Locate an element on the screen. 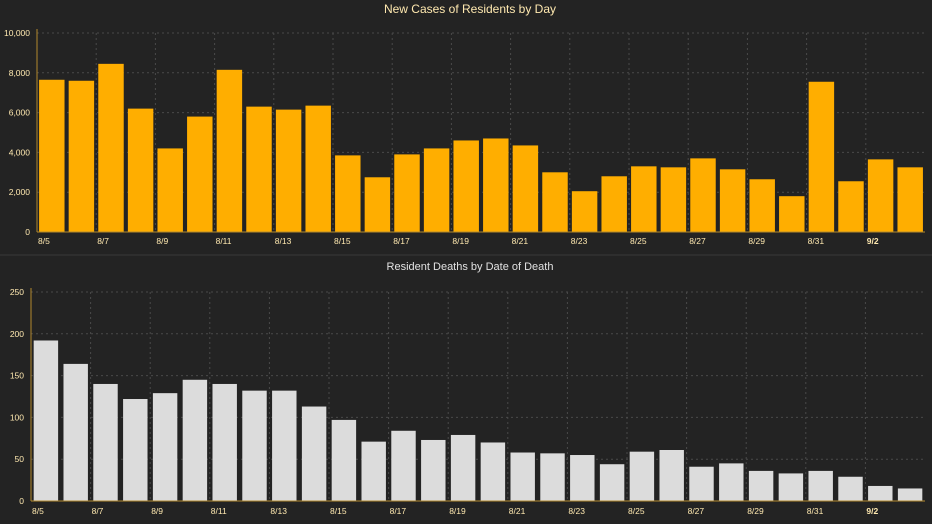 The image size is (932, 524). deaths-x-tick-label: 9/2 is located at coordinates (872, 511).